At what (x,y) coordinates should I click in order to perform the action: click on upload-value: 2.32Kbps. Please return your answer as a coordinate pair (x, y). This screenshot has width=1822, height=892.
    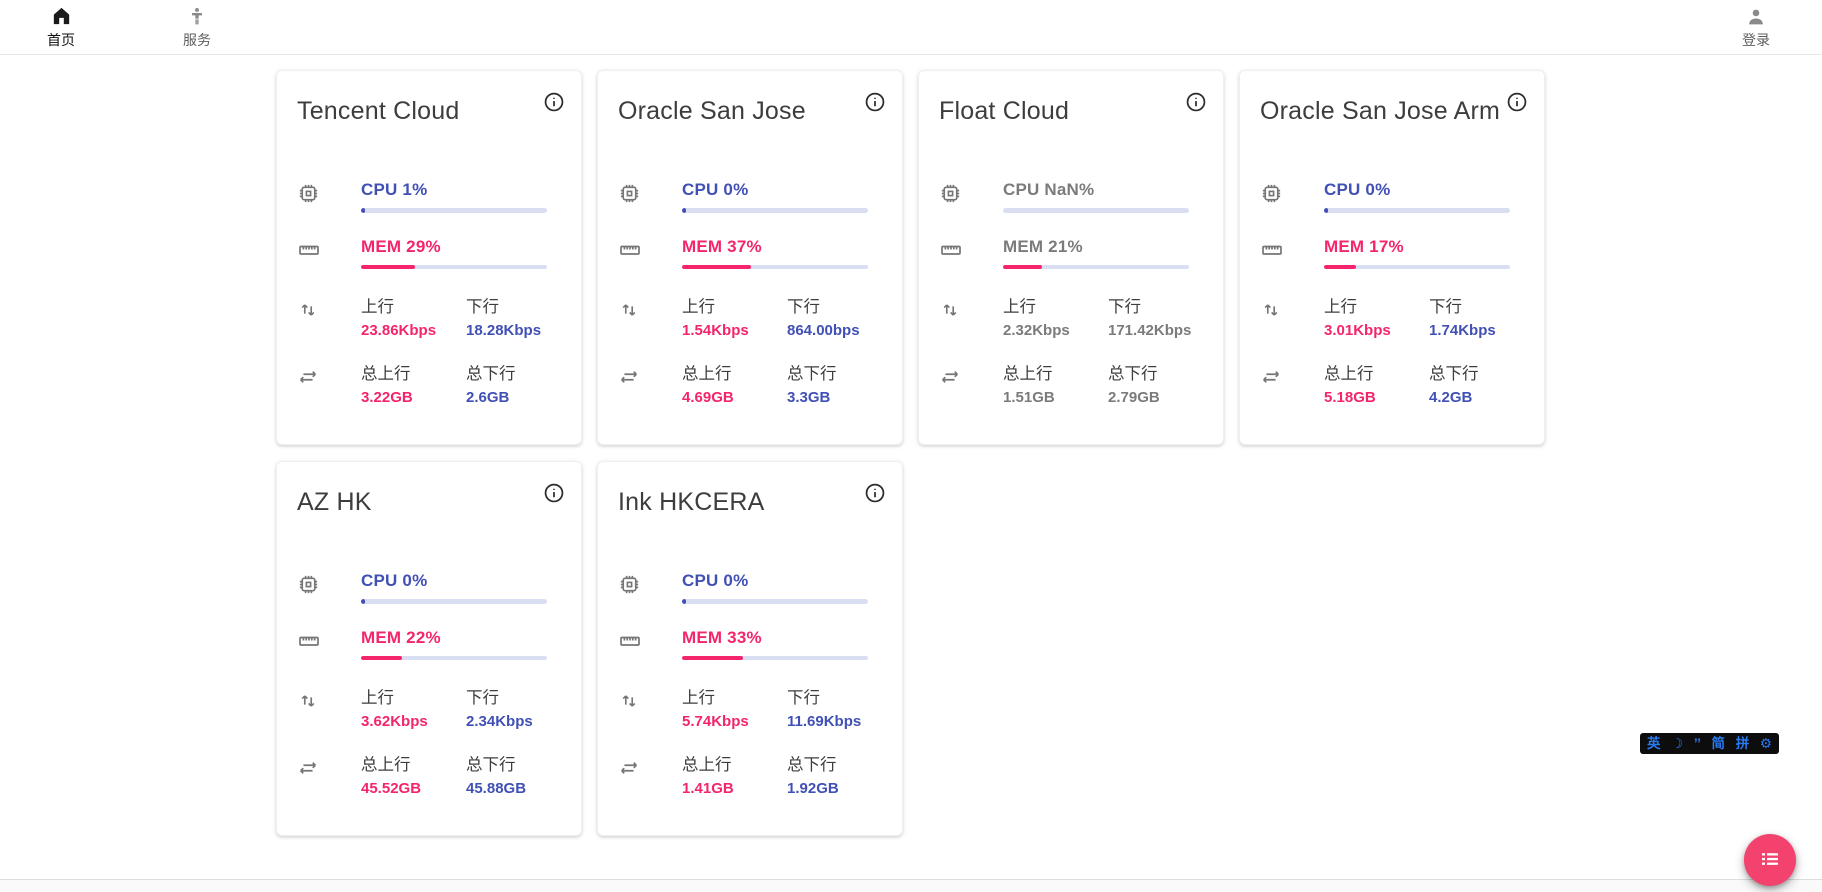
    Looking at the image, I should click on (1036, 330).